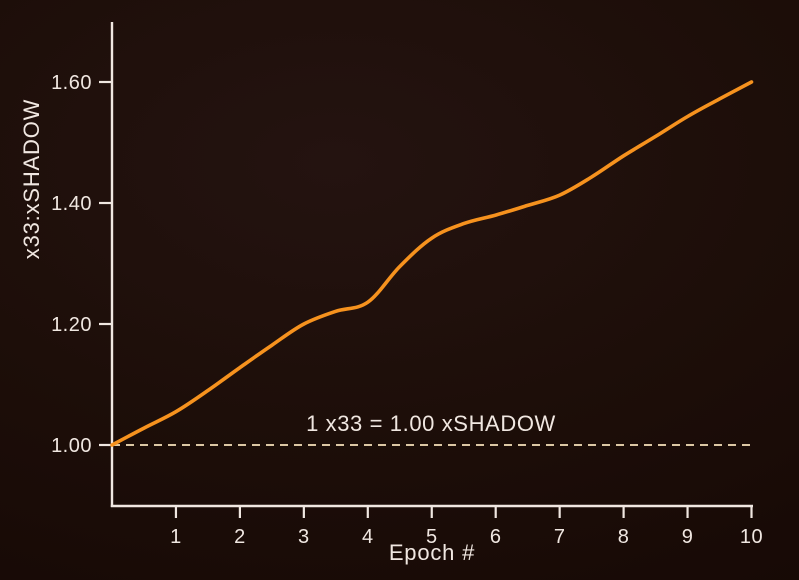 The image size is (799, 580). What do you see at coordinates (560, 537) in the screenshot?
I see `x-tick-label: 7` at bounding box center [560, 537].